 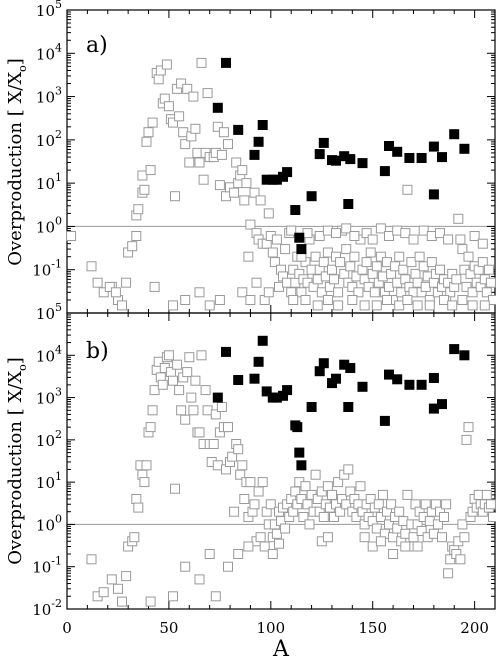 What do you see at coordinates (168, 628) in the screenshot?
I see `x-tick-label: 50` at bounding box center [168, 628].